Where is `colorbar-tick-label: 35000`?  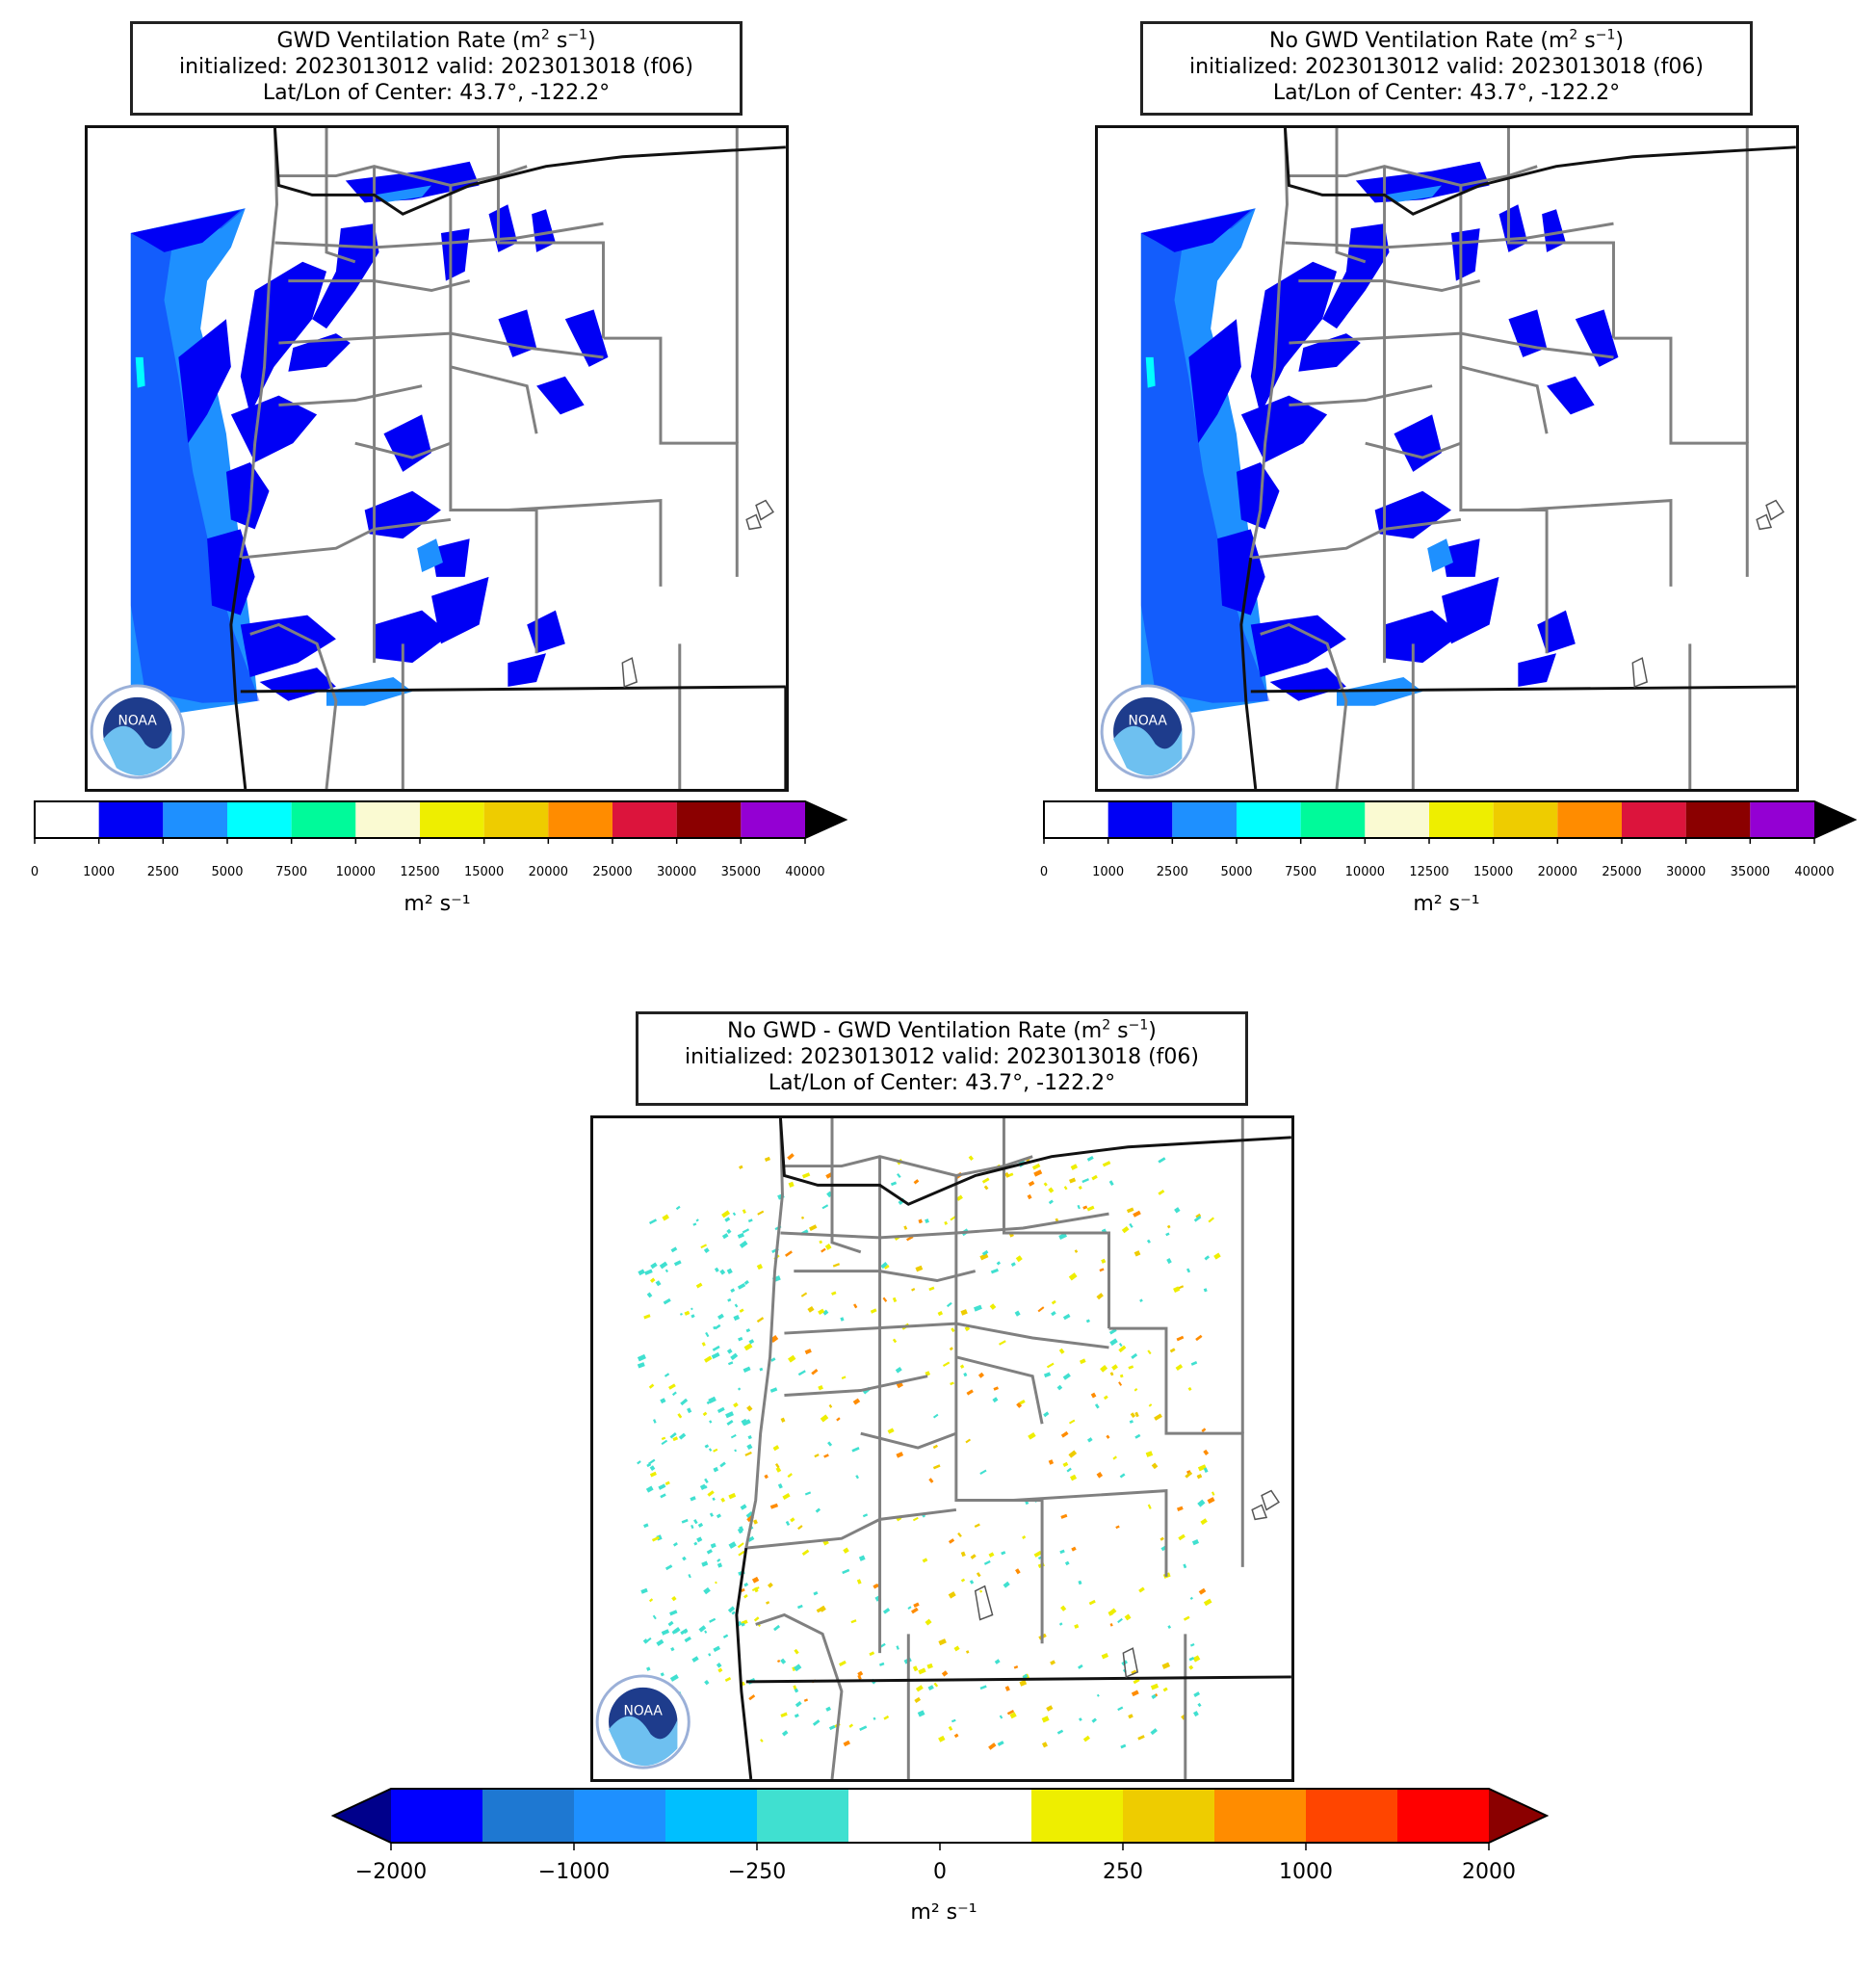
colorbar-tick-label: 35000 is located at coordinates (1751, 872).